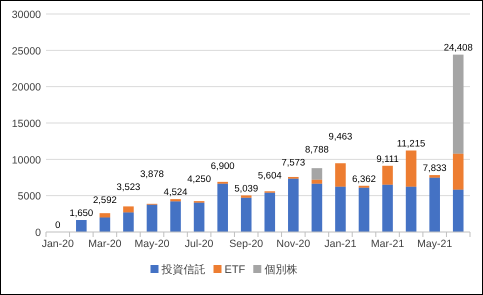  What do you see at coordinates (387, 159) in the screenshot?
I see `total-label: 9,111` at bounding box center [387, 159].